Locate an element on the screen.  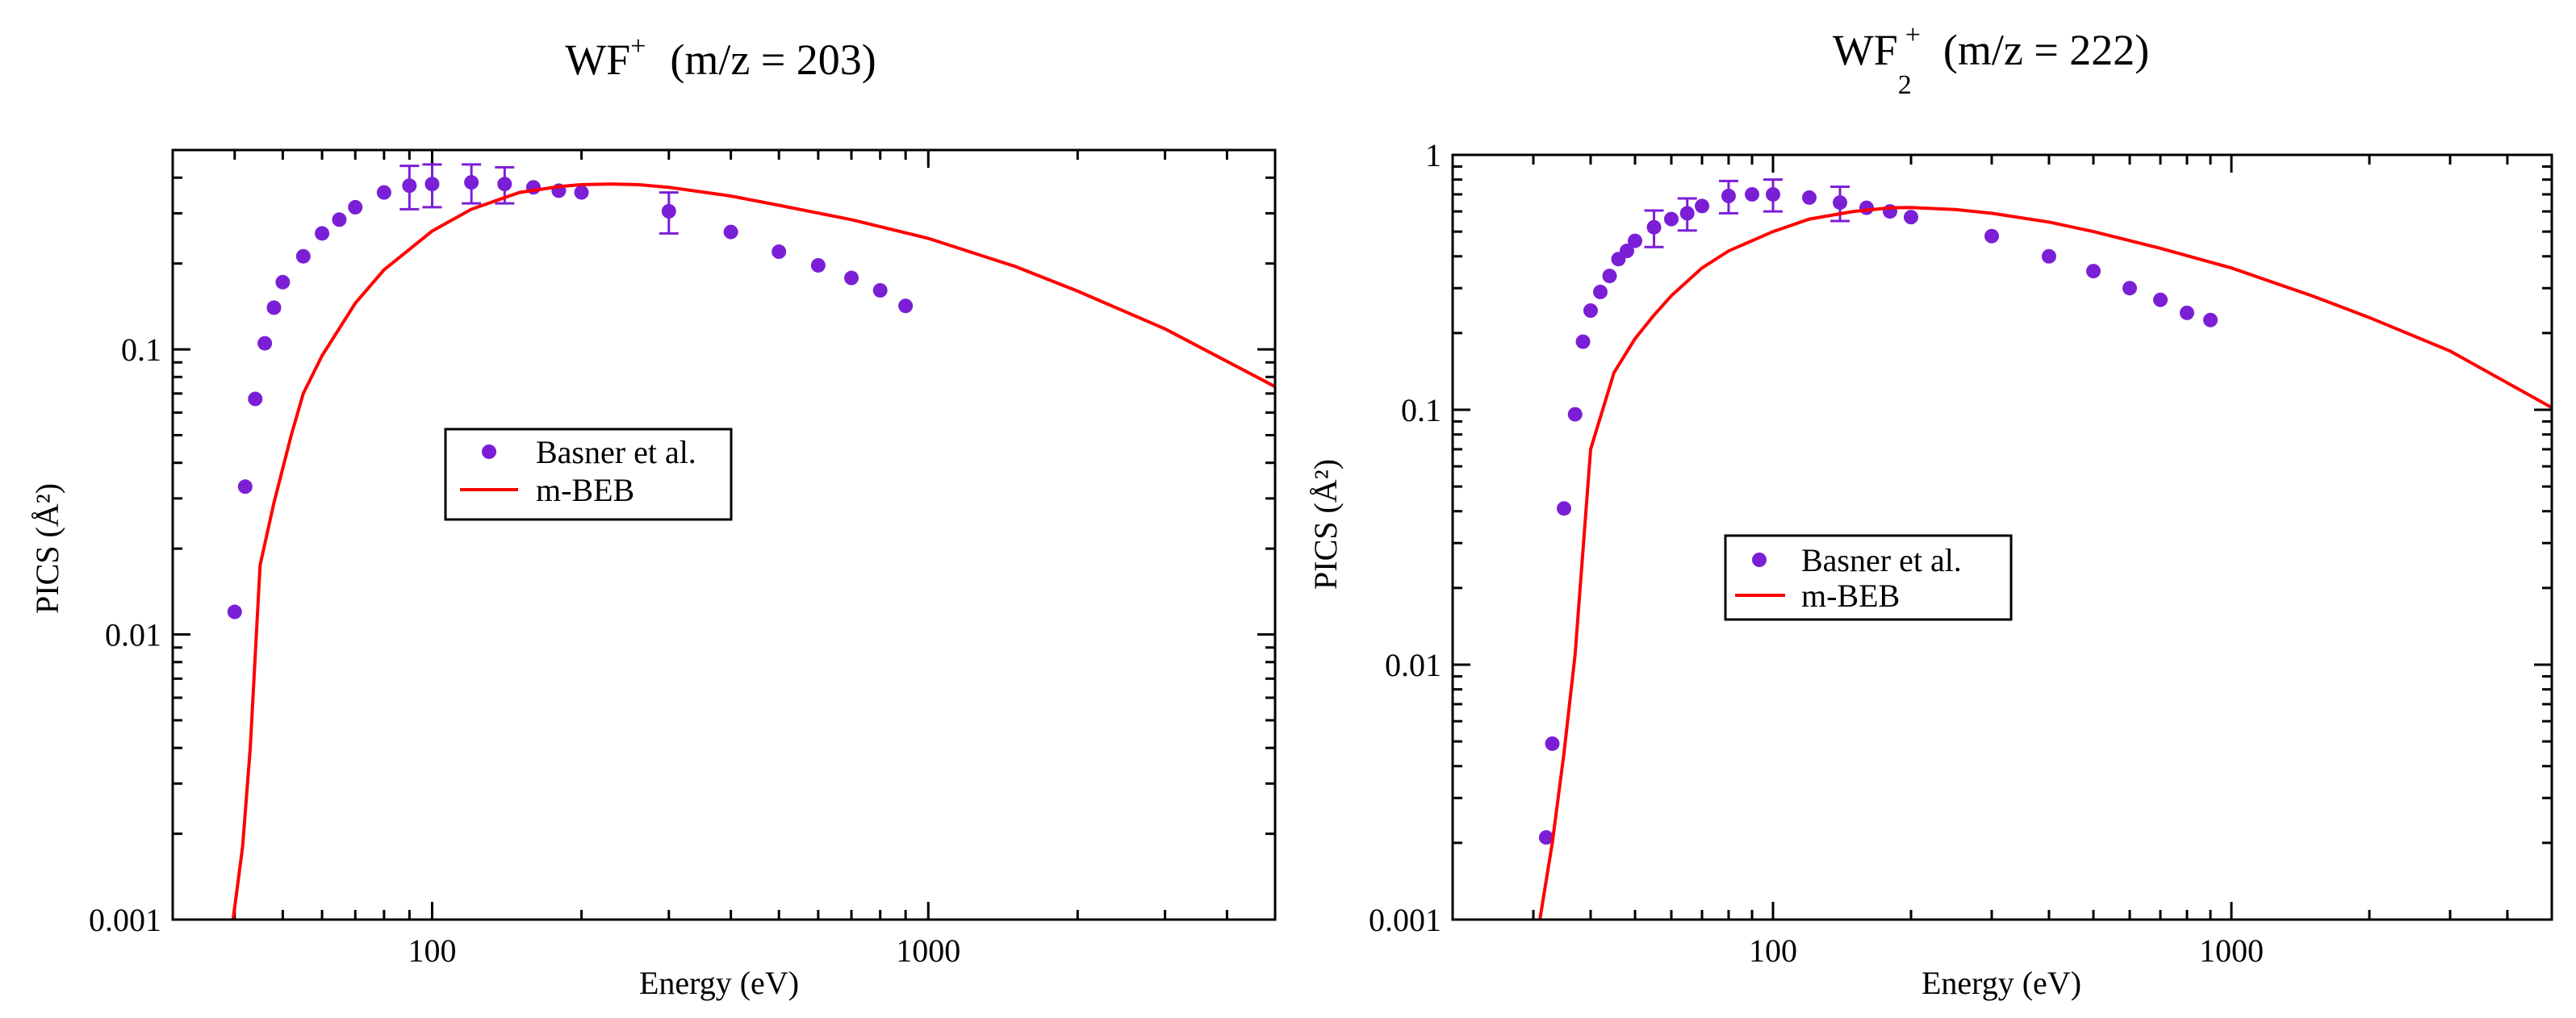
chart-title: WF2+ (m/z = 222) is located at coordinates (1991, 60).